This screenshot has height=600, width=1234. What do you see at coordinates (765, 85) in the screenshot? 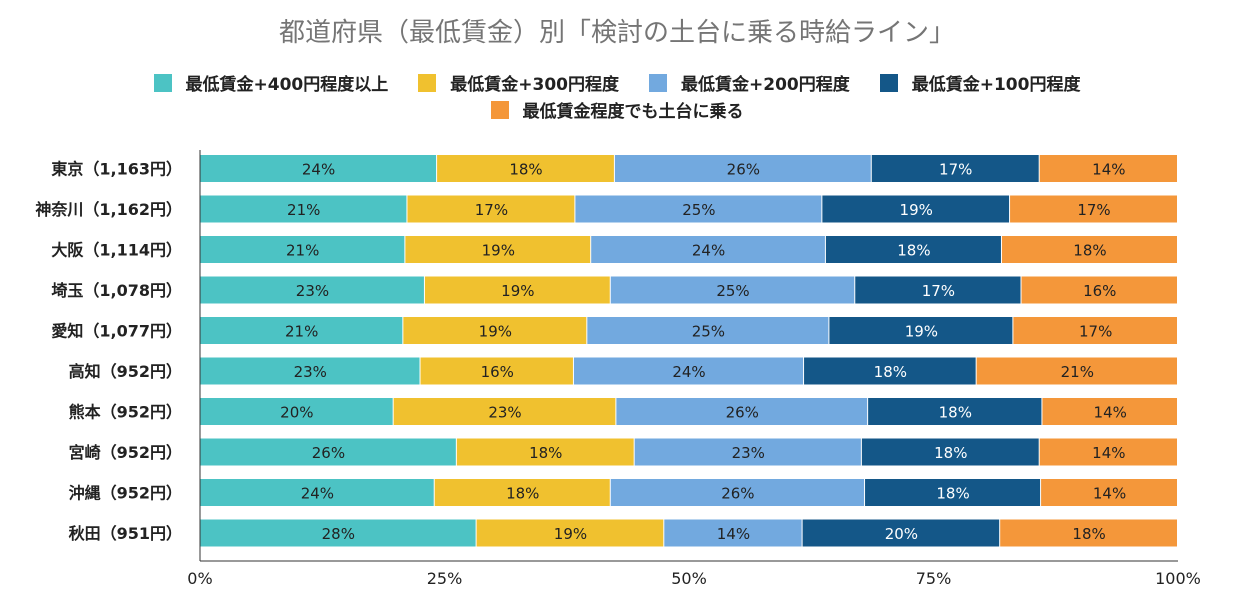
I see `legend-label: 最低賃金+200円程度` at bounding box center [765, 85].